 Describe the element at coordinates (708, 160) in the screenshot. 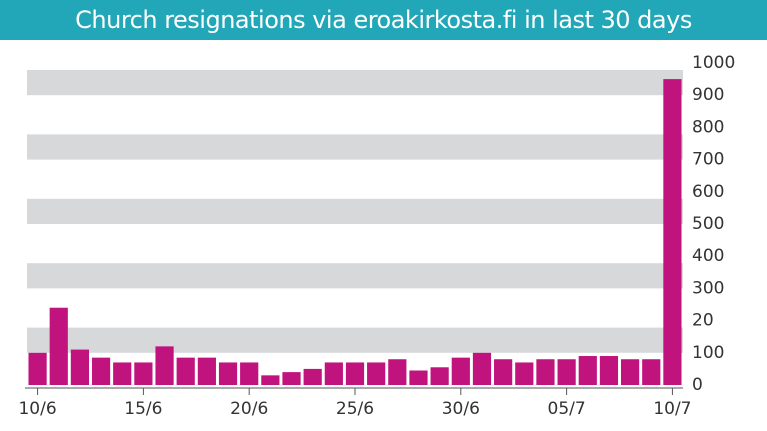

I see `y-tick-label: 700` at that location.